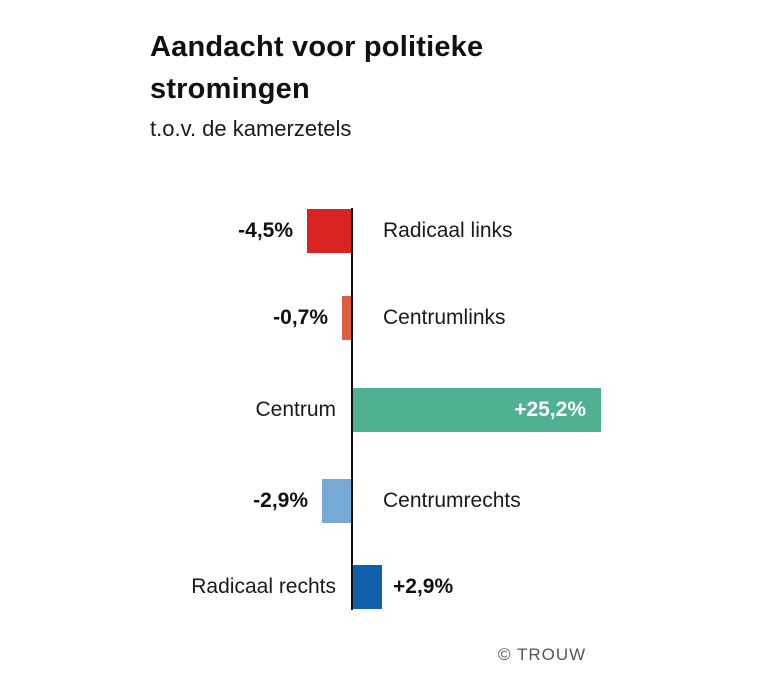  I want to click on bar-radicaal-rechts, so click(367, 587).